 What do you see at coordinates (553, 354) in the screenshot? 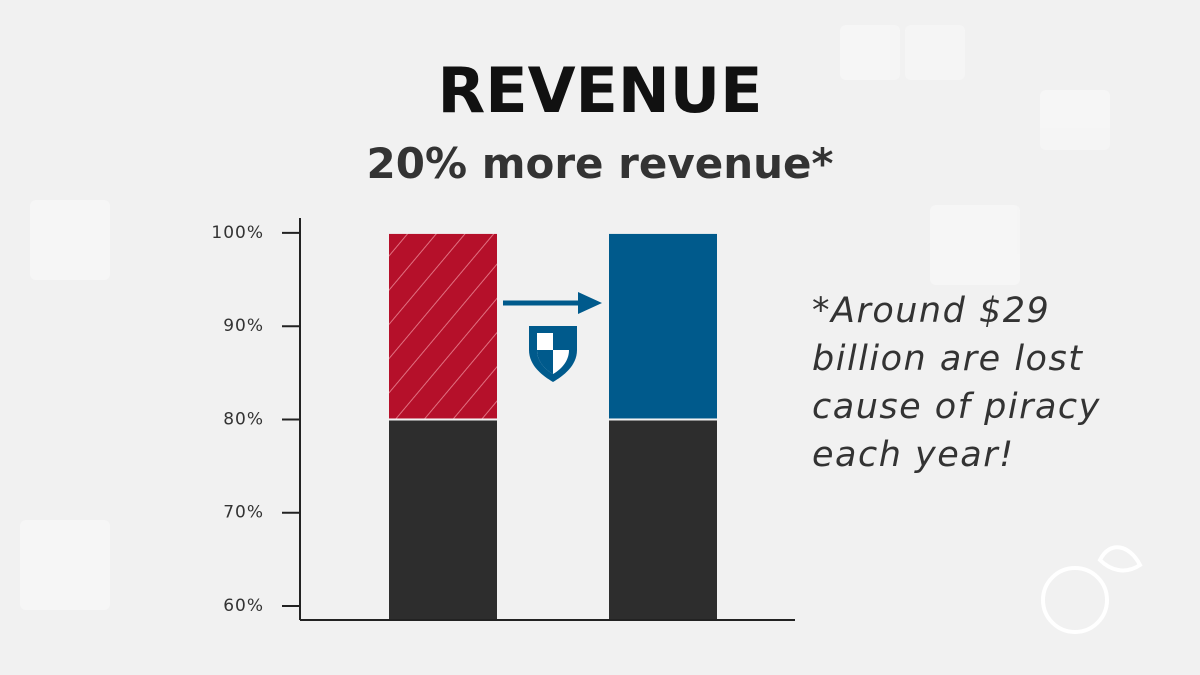
I see `shield-icon` at bounding box center [553, 354].